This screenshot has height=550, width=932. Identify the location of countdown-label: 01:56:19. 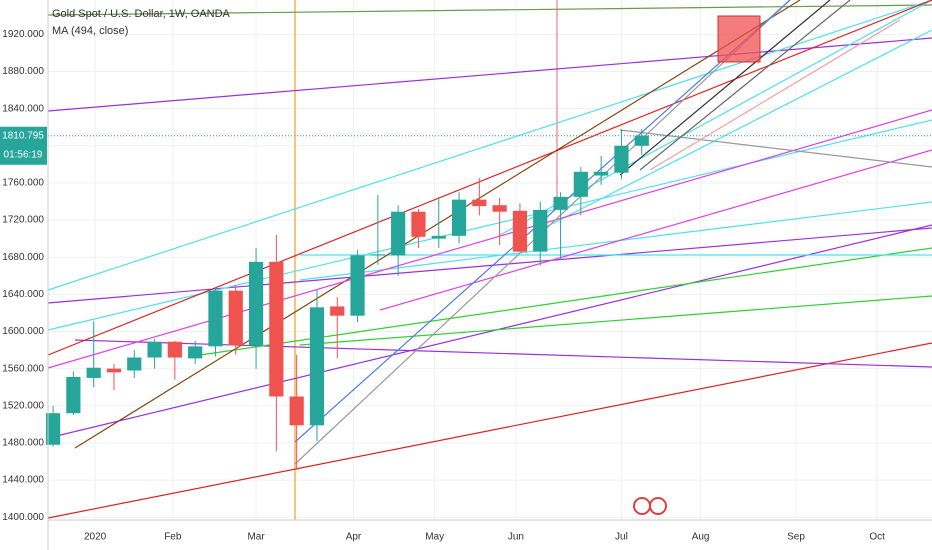
(23, 154).